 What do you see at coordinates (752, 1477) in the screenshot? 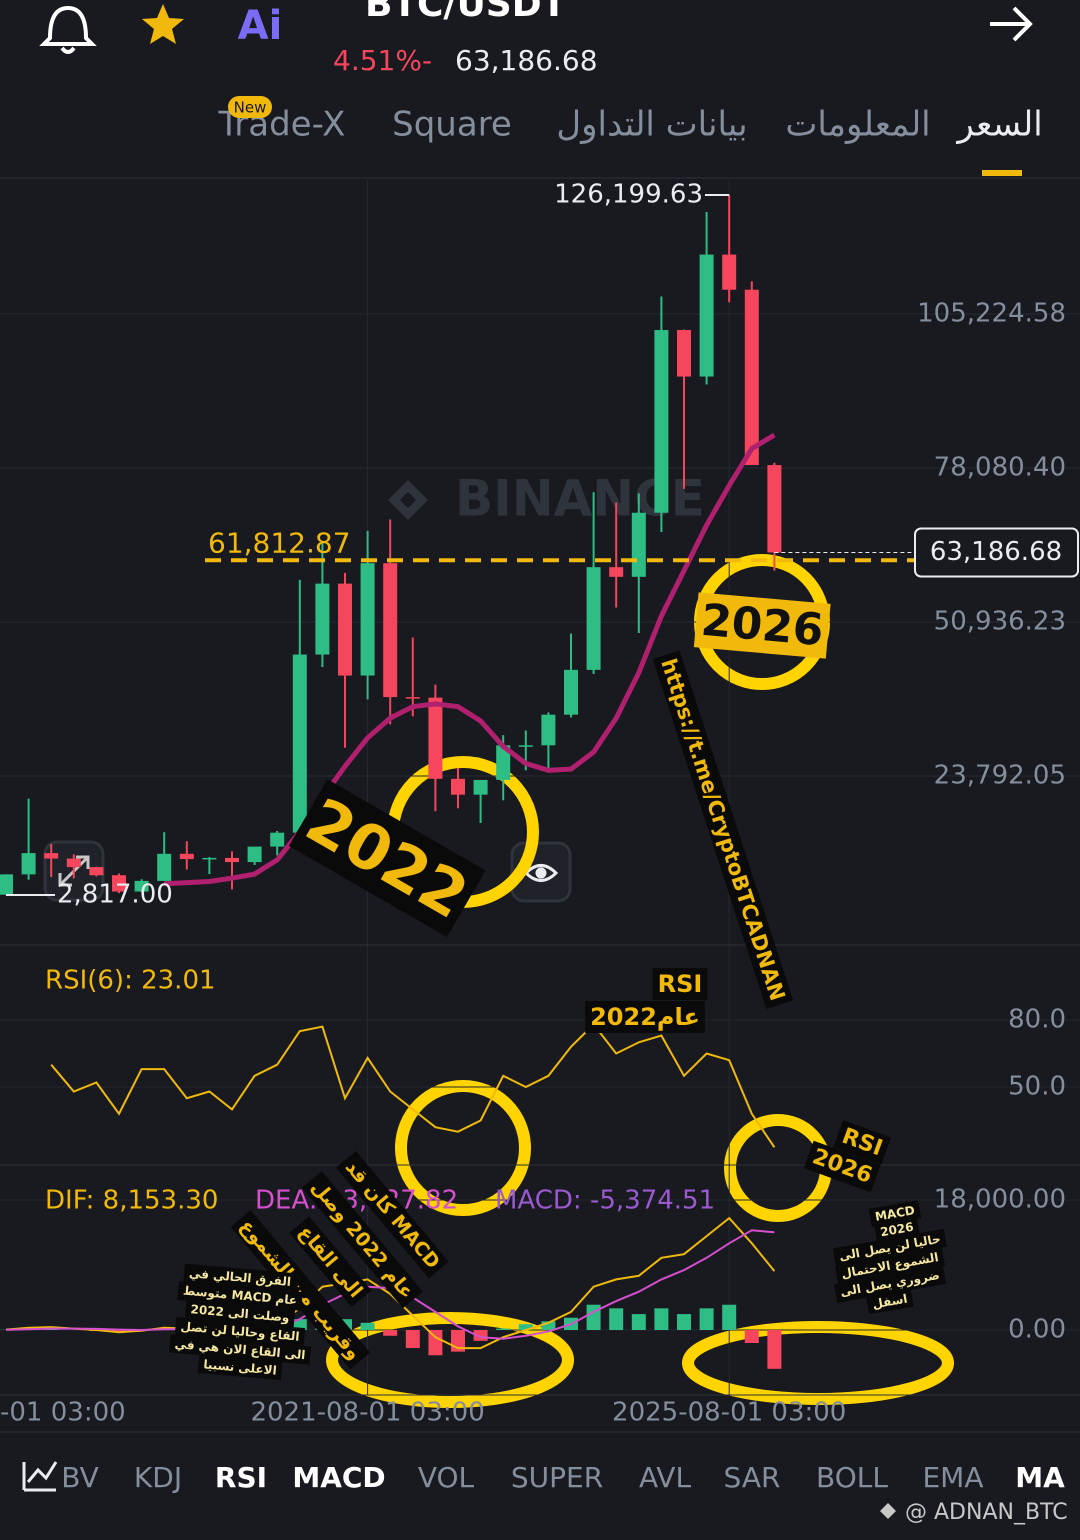
I see `toolbar-item: SAR` at bounding box center [752, 1477].